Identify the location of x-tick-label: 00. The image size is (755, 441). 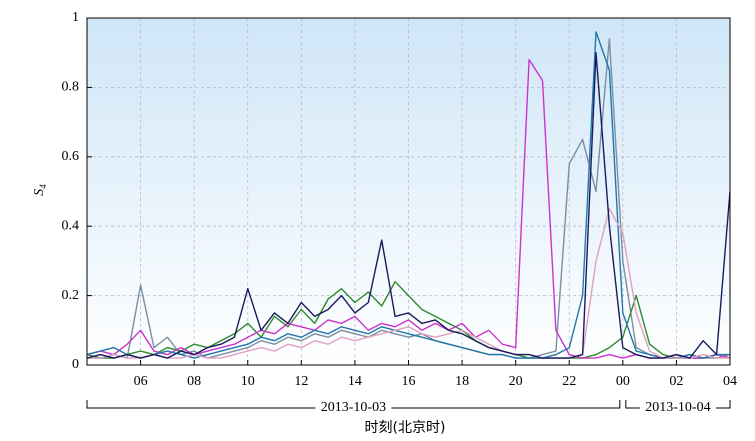
(623, 381).